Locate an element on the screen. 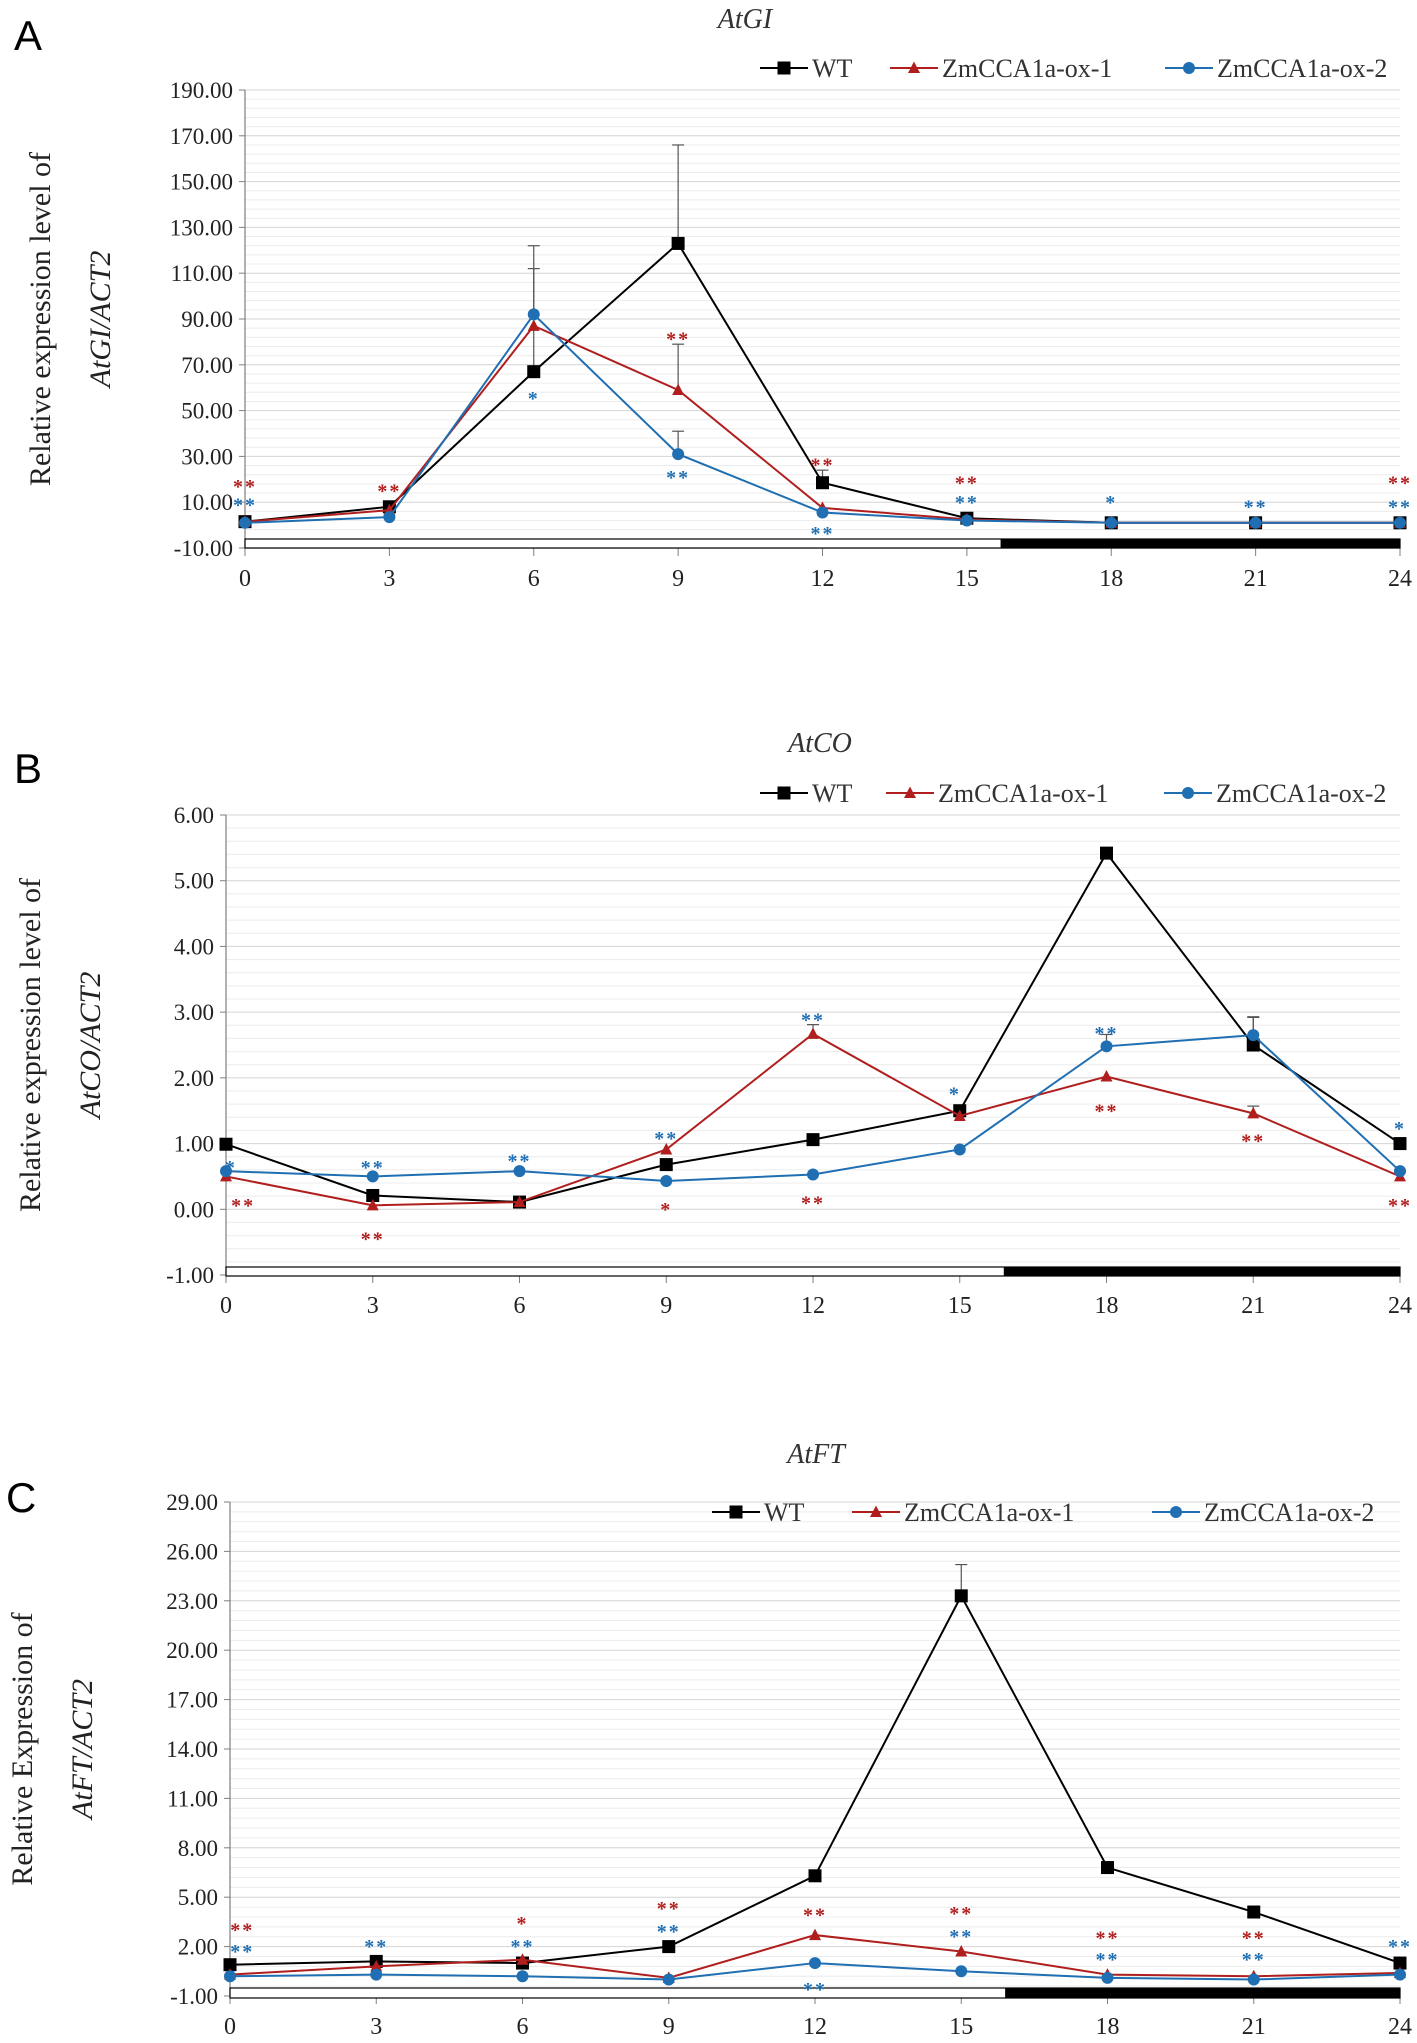 This screenshot has height=2043, width=1417. panel-label: C is located at coordinates (21, 1497).